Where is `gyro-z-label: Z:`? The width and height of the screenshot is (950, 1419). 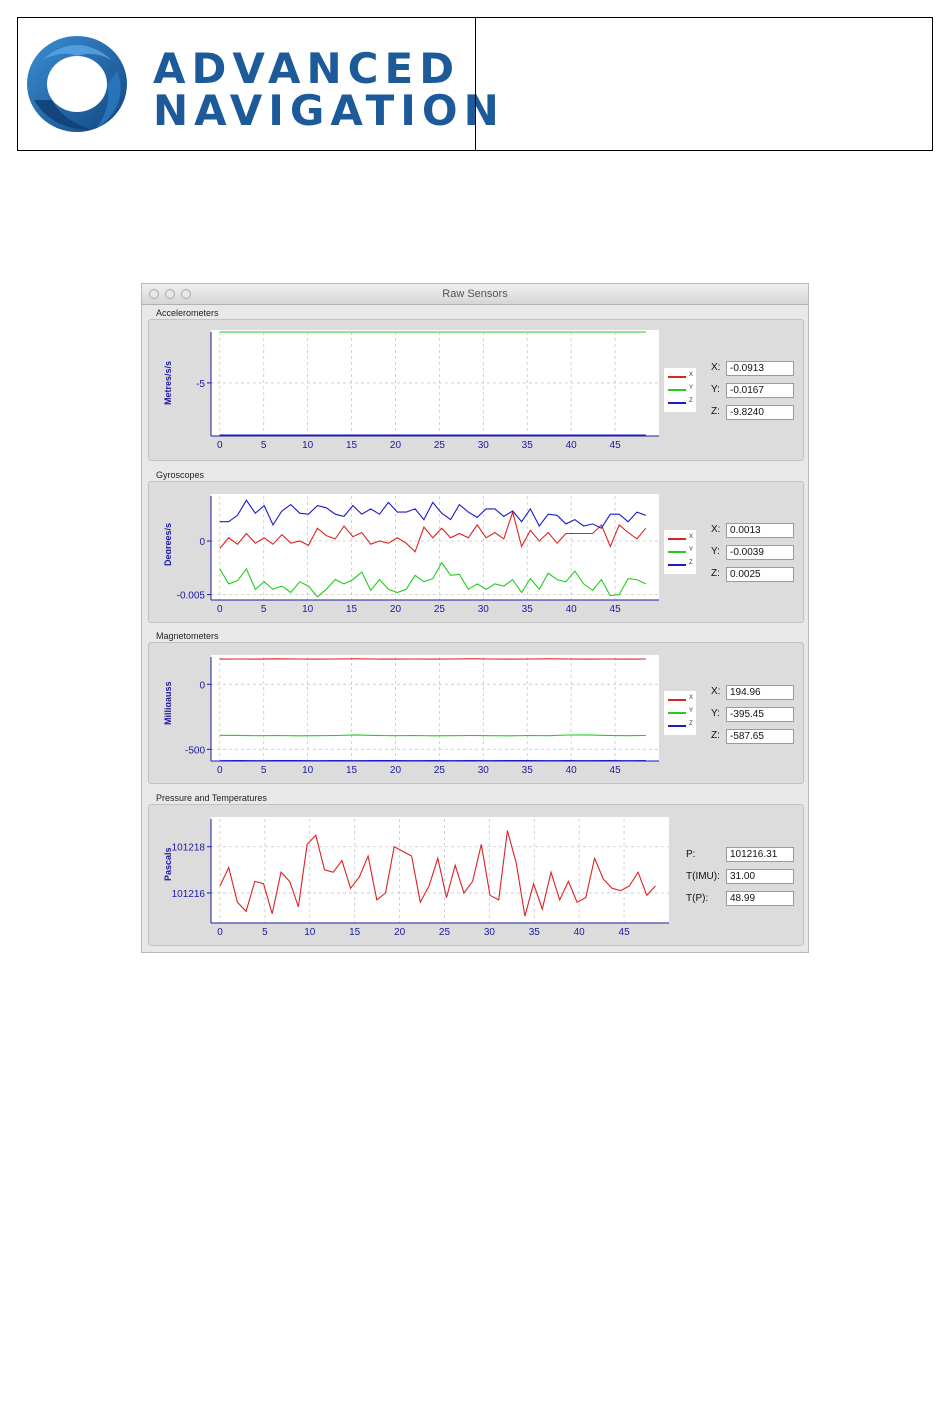
gyro-z-label: Z: is located at coordinates (715, 573).